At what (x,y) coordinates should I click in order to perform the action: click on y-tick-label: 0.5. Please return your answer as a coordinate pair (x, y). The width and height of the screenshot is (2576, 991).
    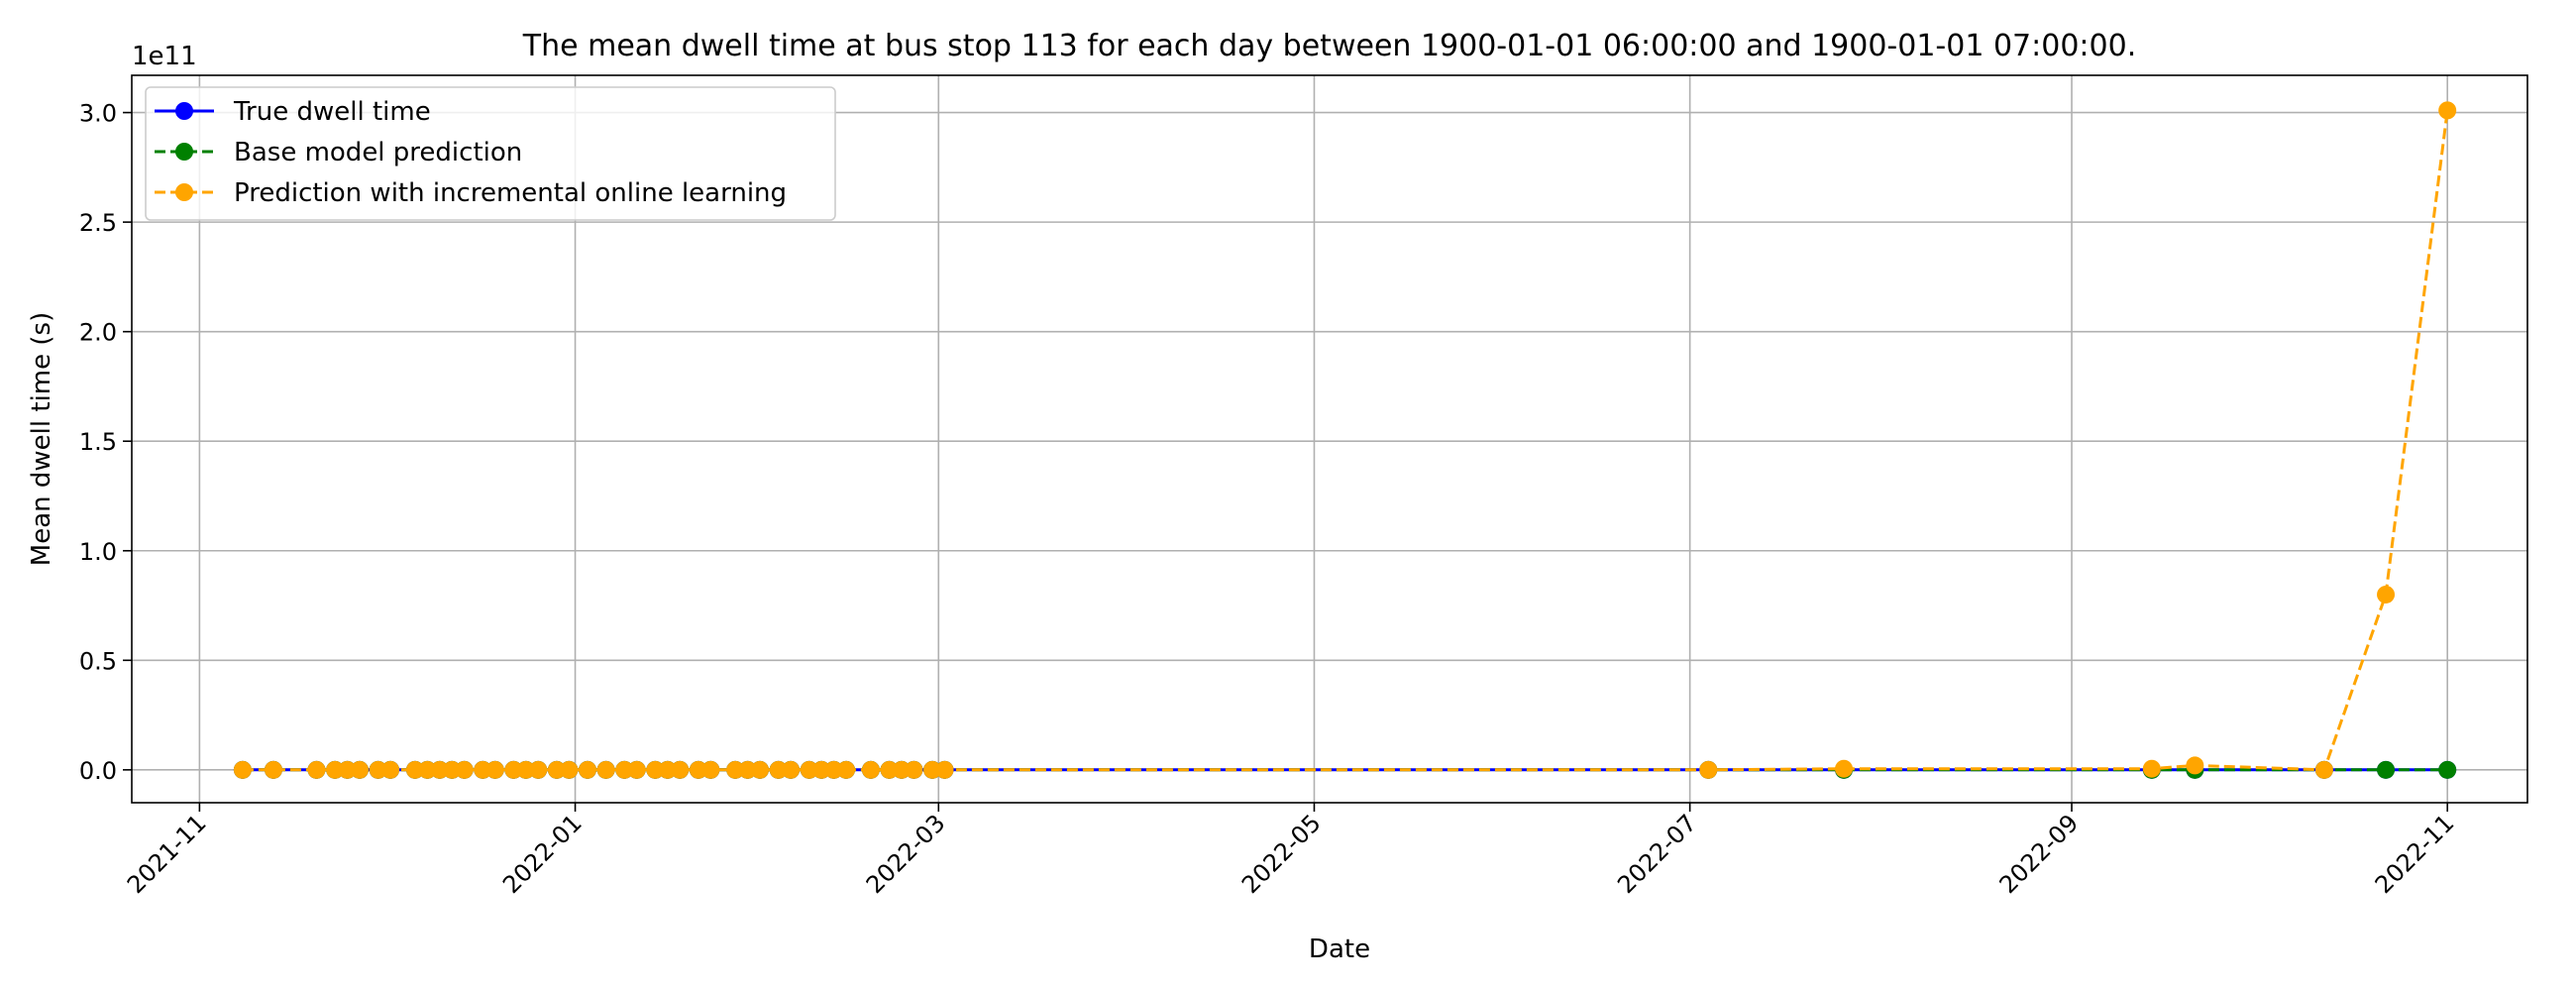
    Looking at the image, I should click on (98, 661).